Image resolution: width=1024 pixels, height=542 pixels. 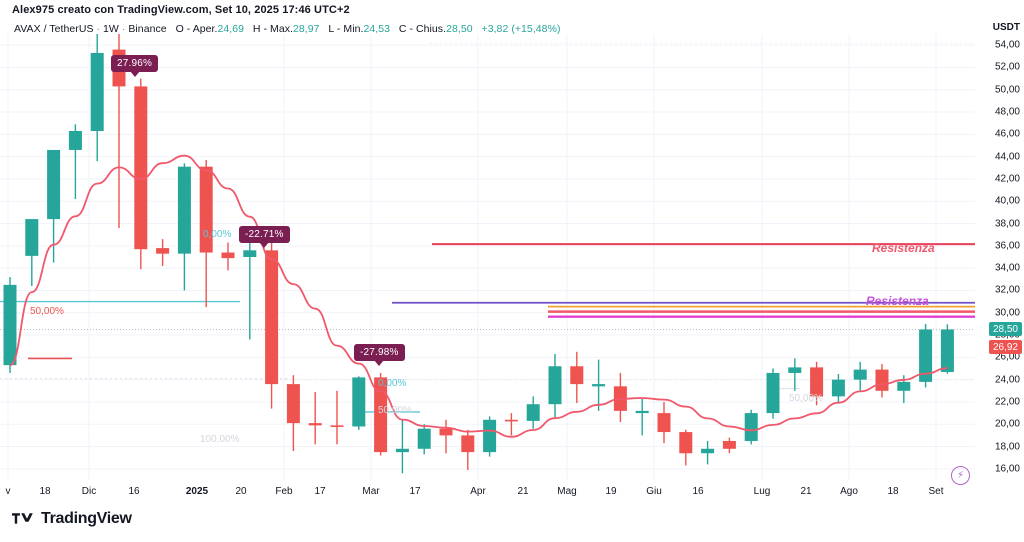 I want to click on time-axis-tick: 18, so click(x=45, y=491).